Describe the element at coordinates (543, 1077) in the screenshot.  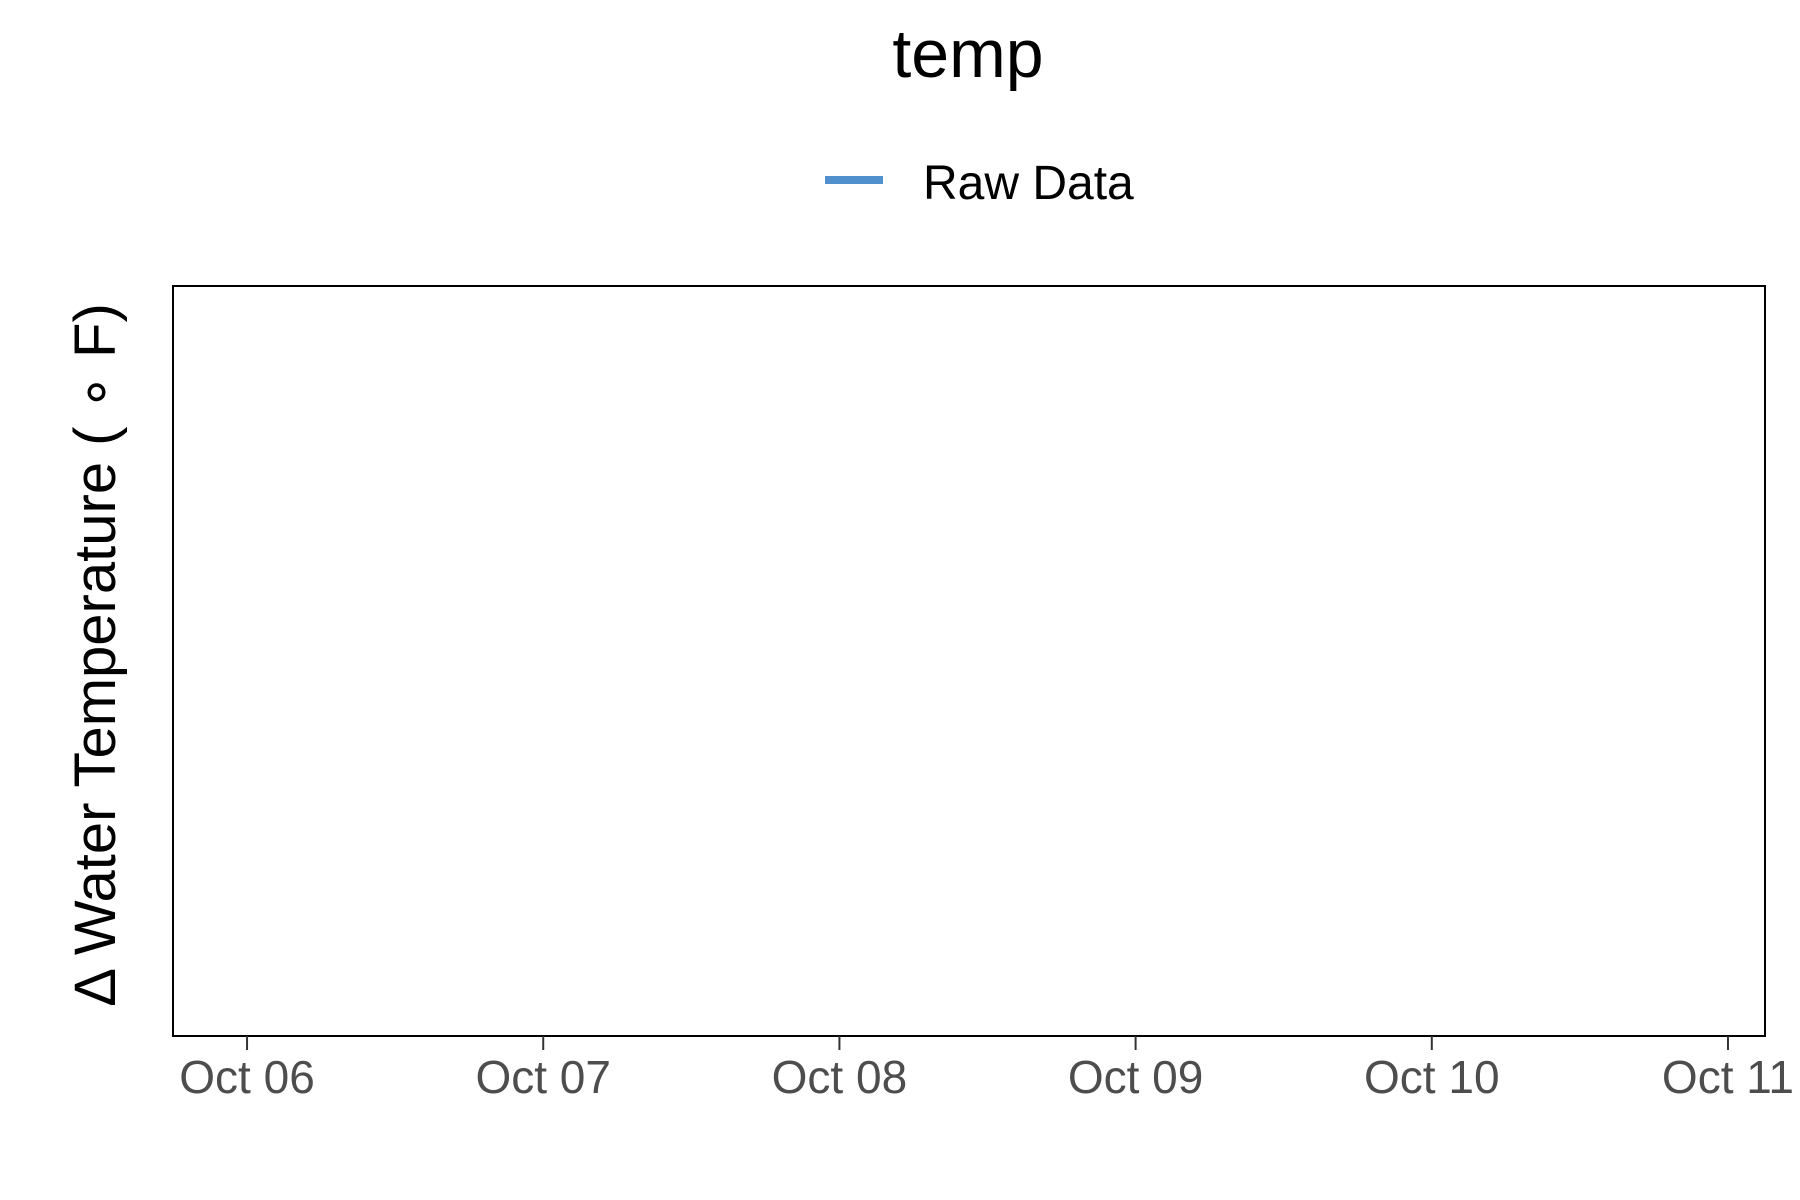
I see `x-tick-label: Oct 07` at that location.